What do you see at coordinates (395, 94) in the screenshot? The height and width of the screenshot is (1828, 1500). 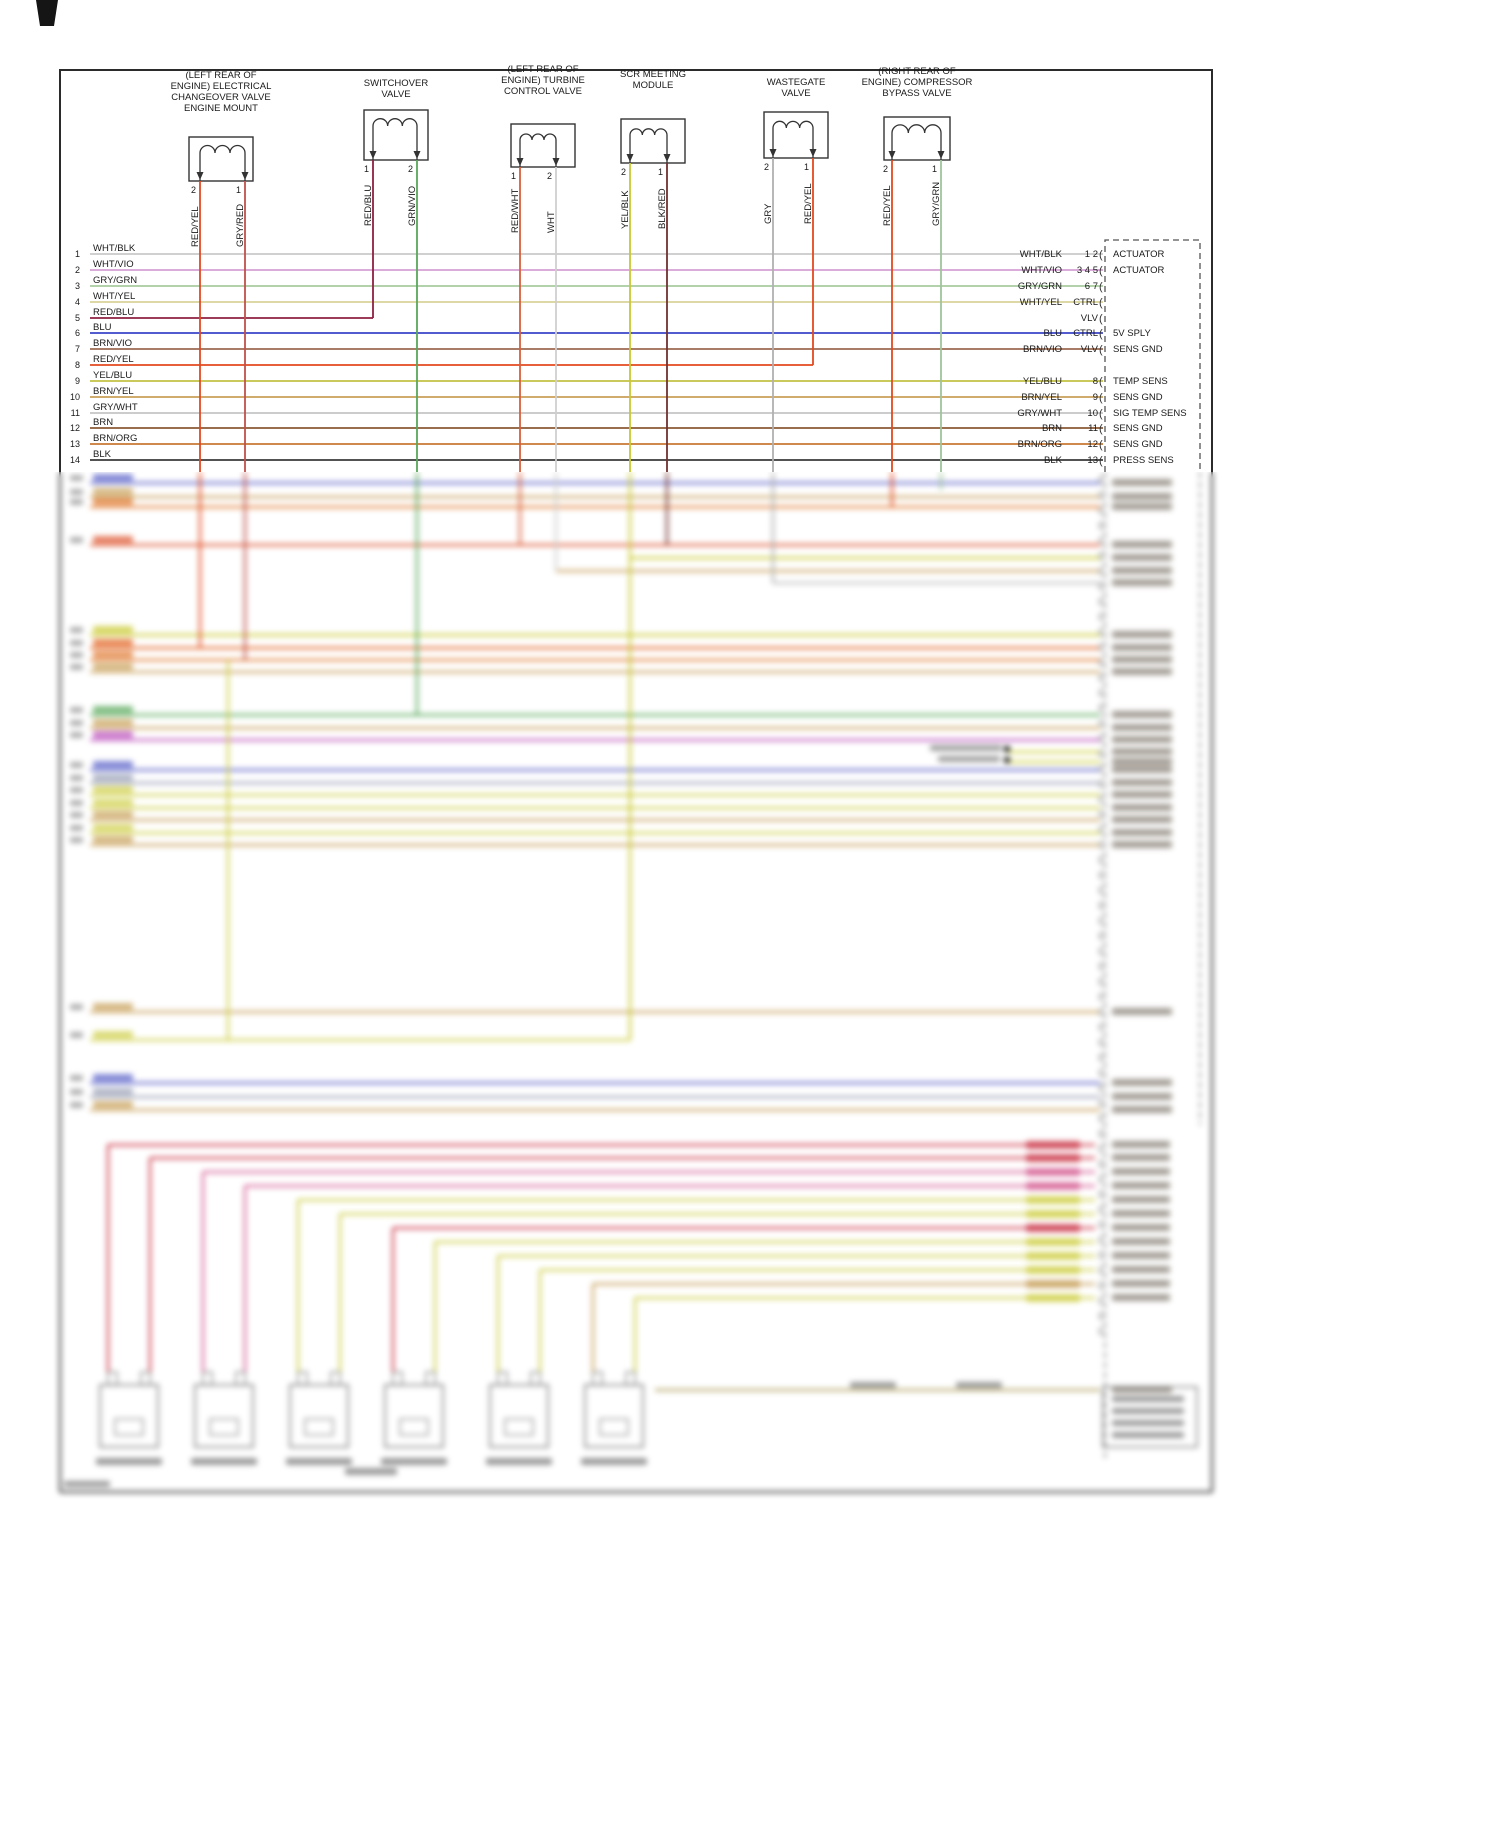 I see `component-label: VALVE` at bounding box center [395, 94].